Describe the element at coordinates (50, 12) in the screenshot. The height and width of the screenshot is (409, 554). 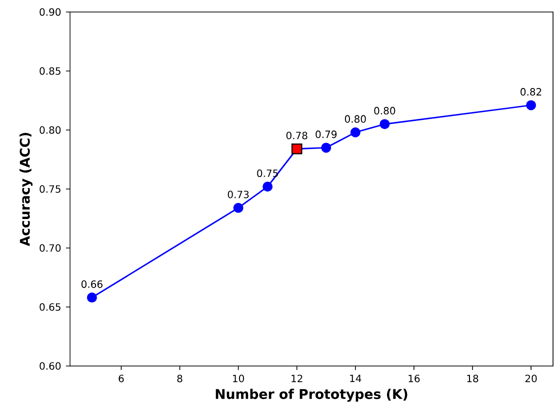
I see `y-tick-label: 0.90` at that location.